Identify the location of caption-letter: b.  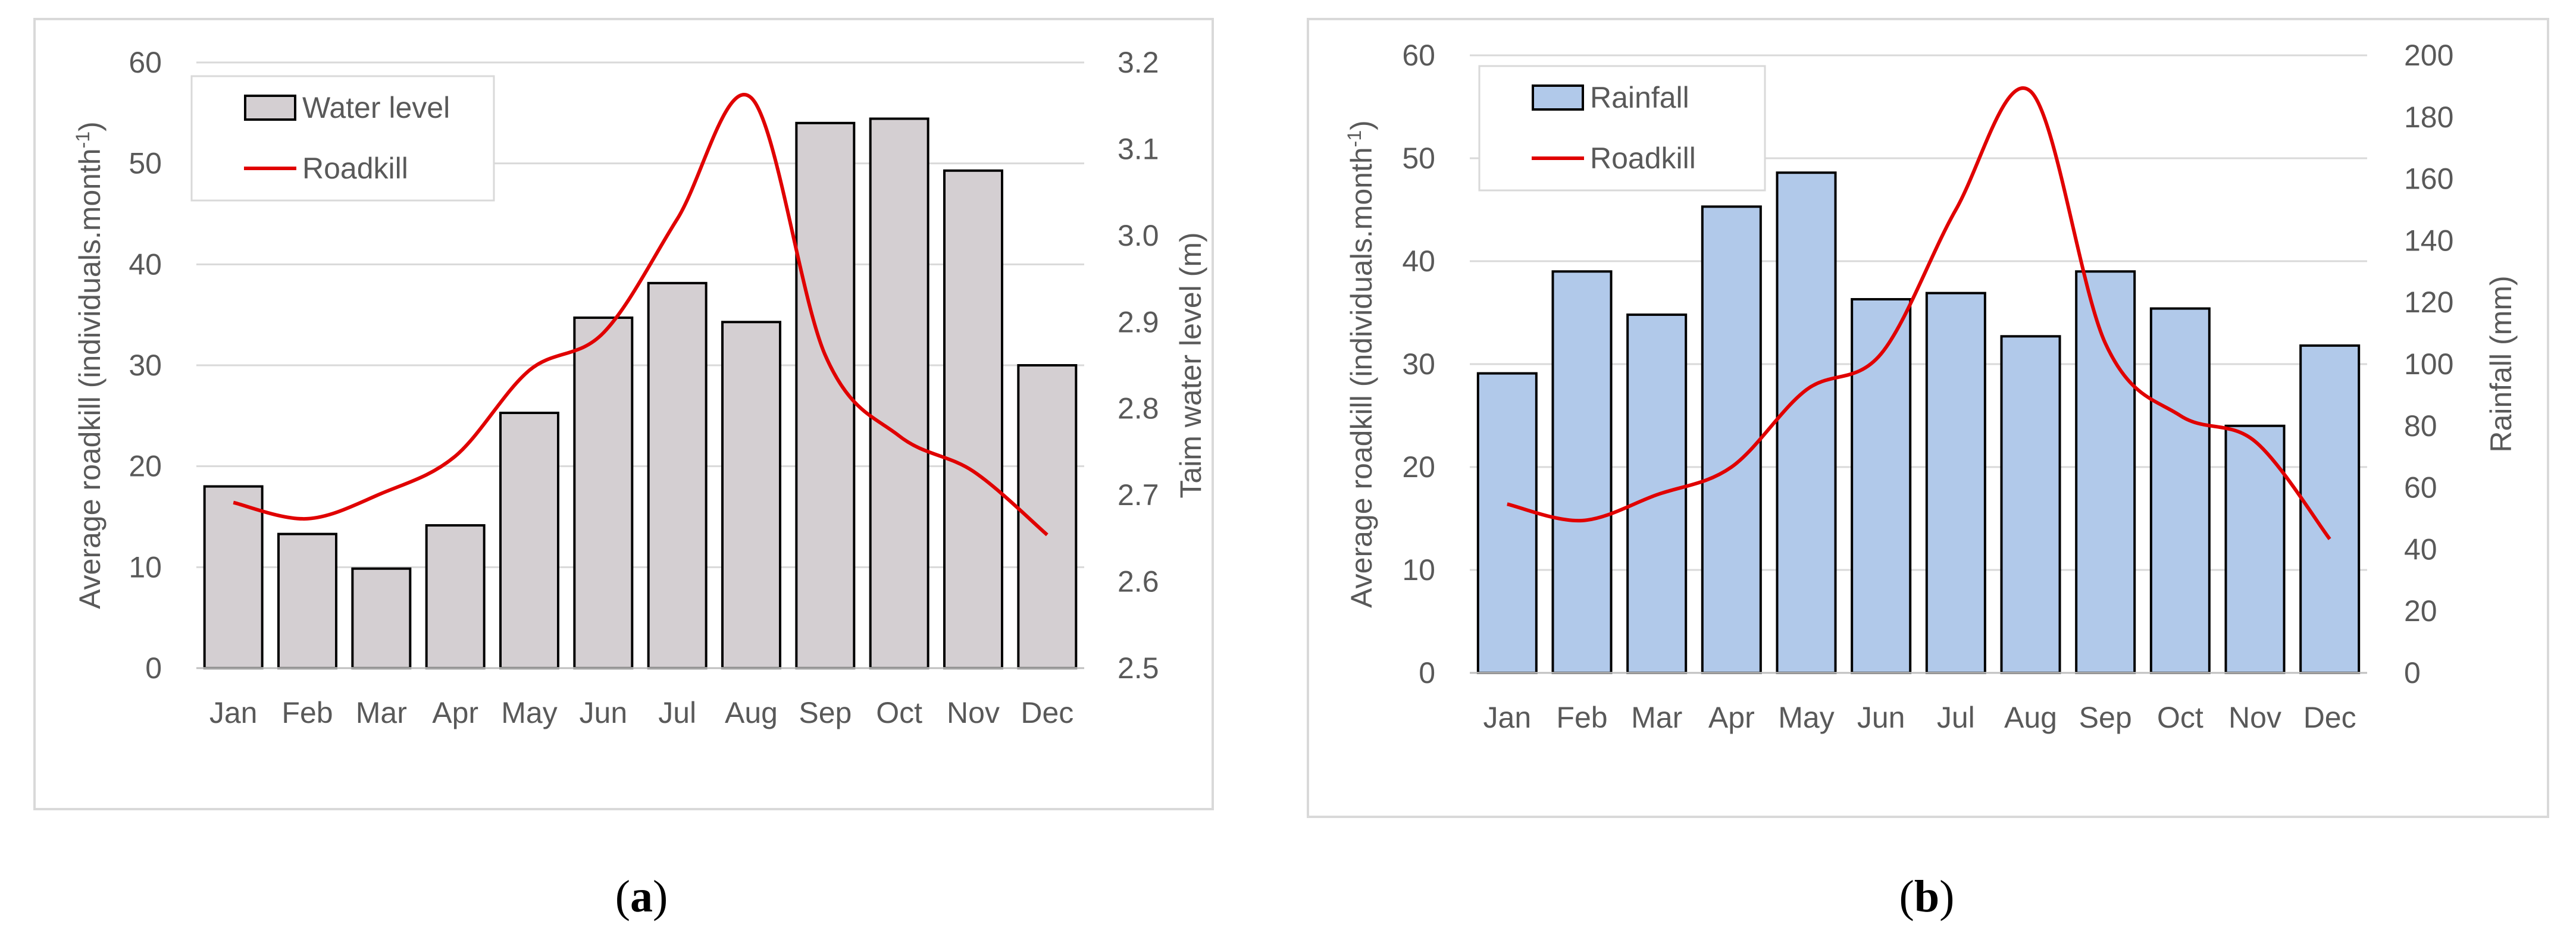
(1926, 897).